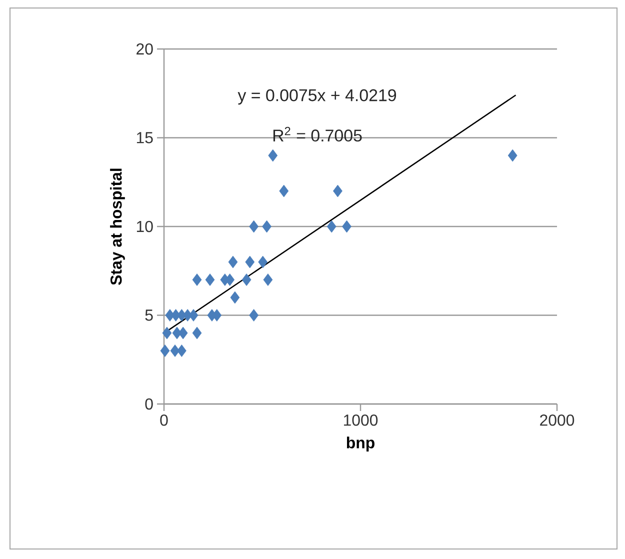 The width and height of the screenshot is (625, 559). What do you see at coordinates (317, 134) in the screenshot?
I see `annotation: R$^{2}$ = 0.7005` at bounding box center [317, 134].